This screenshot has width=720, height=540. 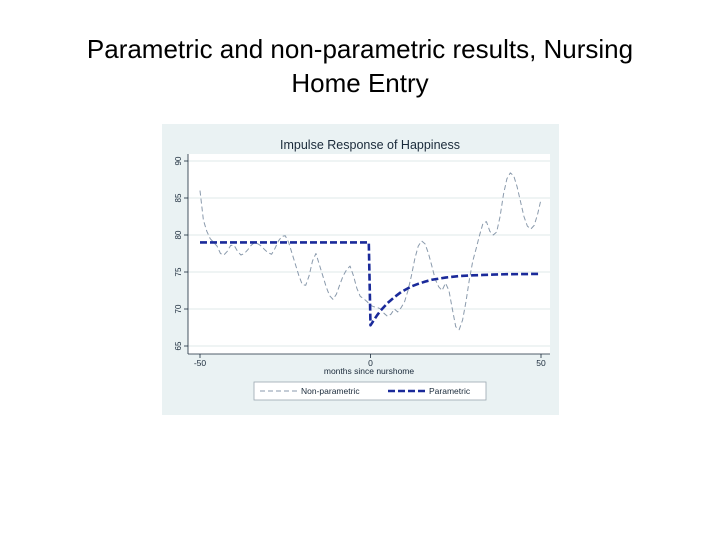 I want to click on series-line-parametric, so click(x=371, y=284).